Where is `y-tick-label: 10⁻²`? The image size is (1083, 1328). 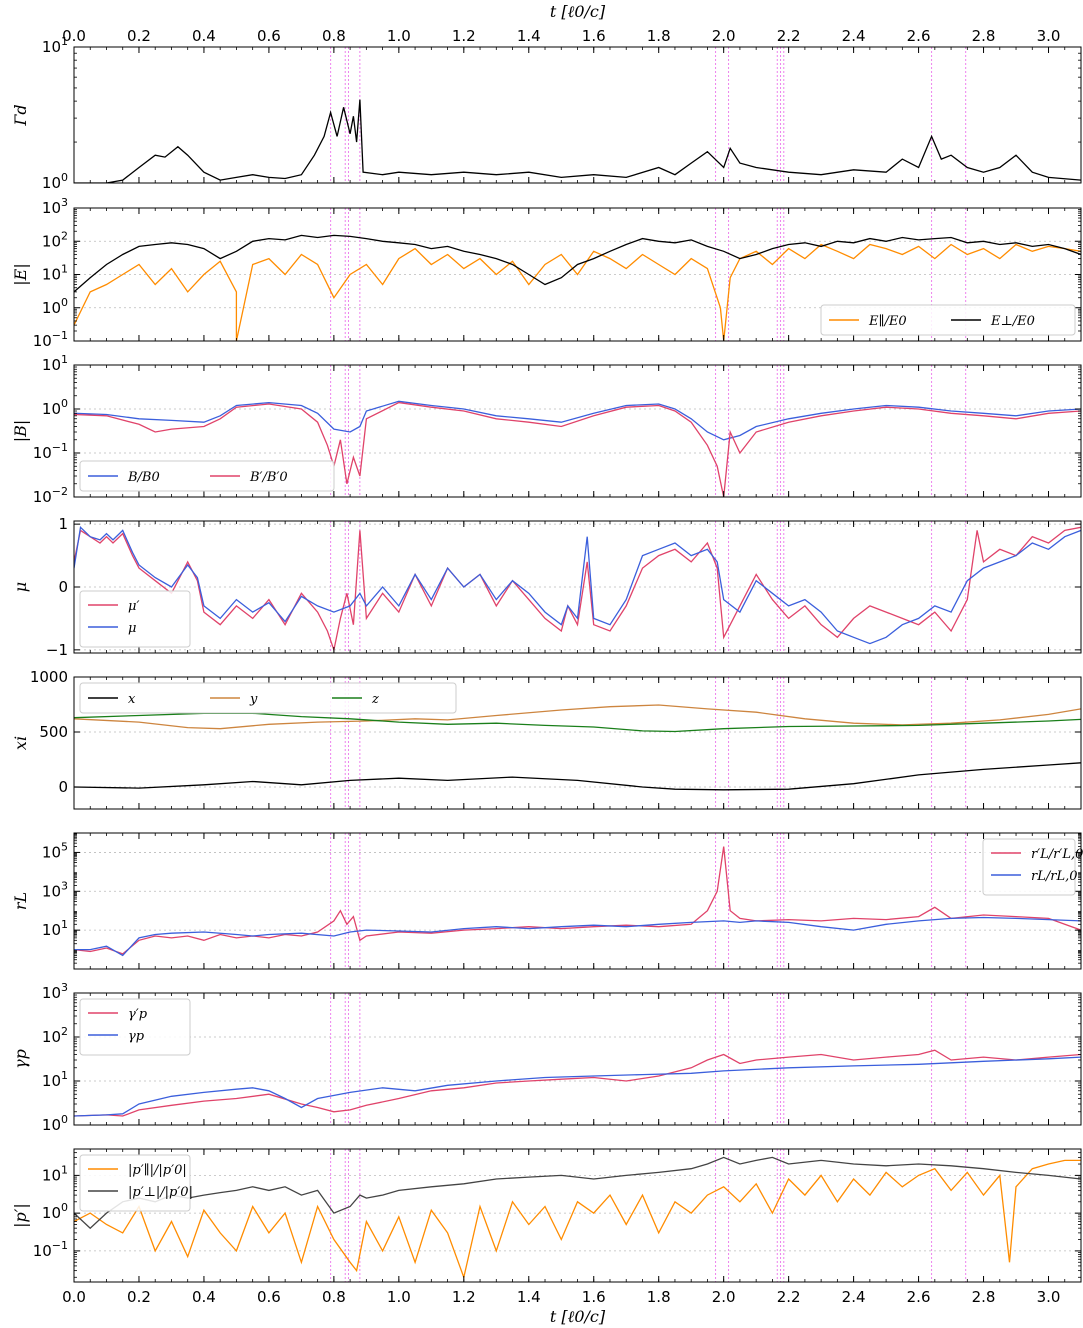 y-tick-label: 10⁻² is located at coordinates (50, 495).